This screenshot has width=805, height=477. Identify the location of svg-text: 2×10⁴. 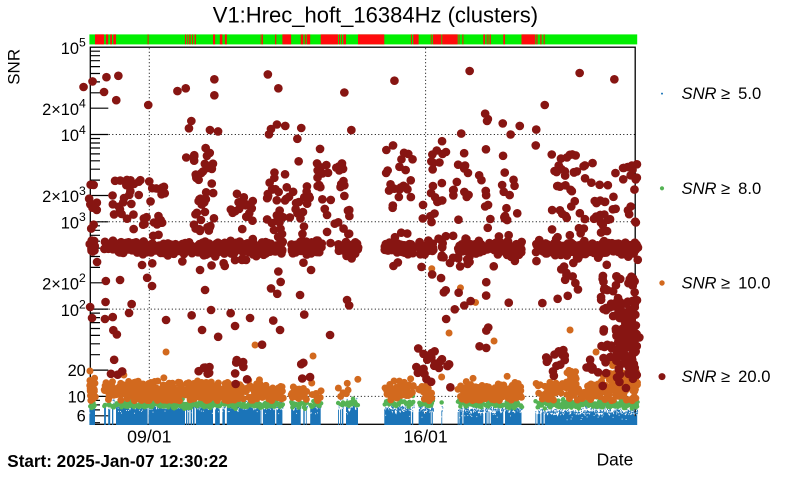
(64, 108).